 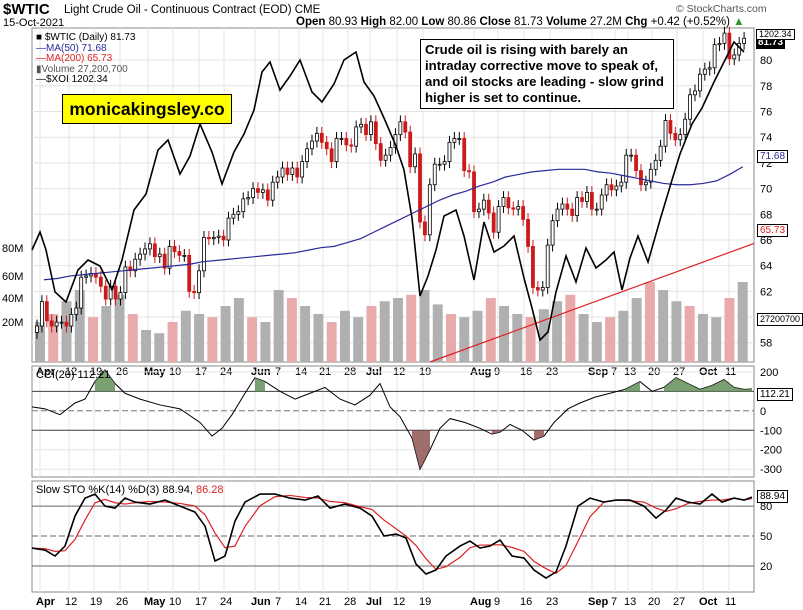 What do you see at coordinates (46, 602) in the screenshot?
I see `x-tick-label: Apr` at bounding box center [46, 602].